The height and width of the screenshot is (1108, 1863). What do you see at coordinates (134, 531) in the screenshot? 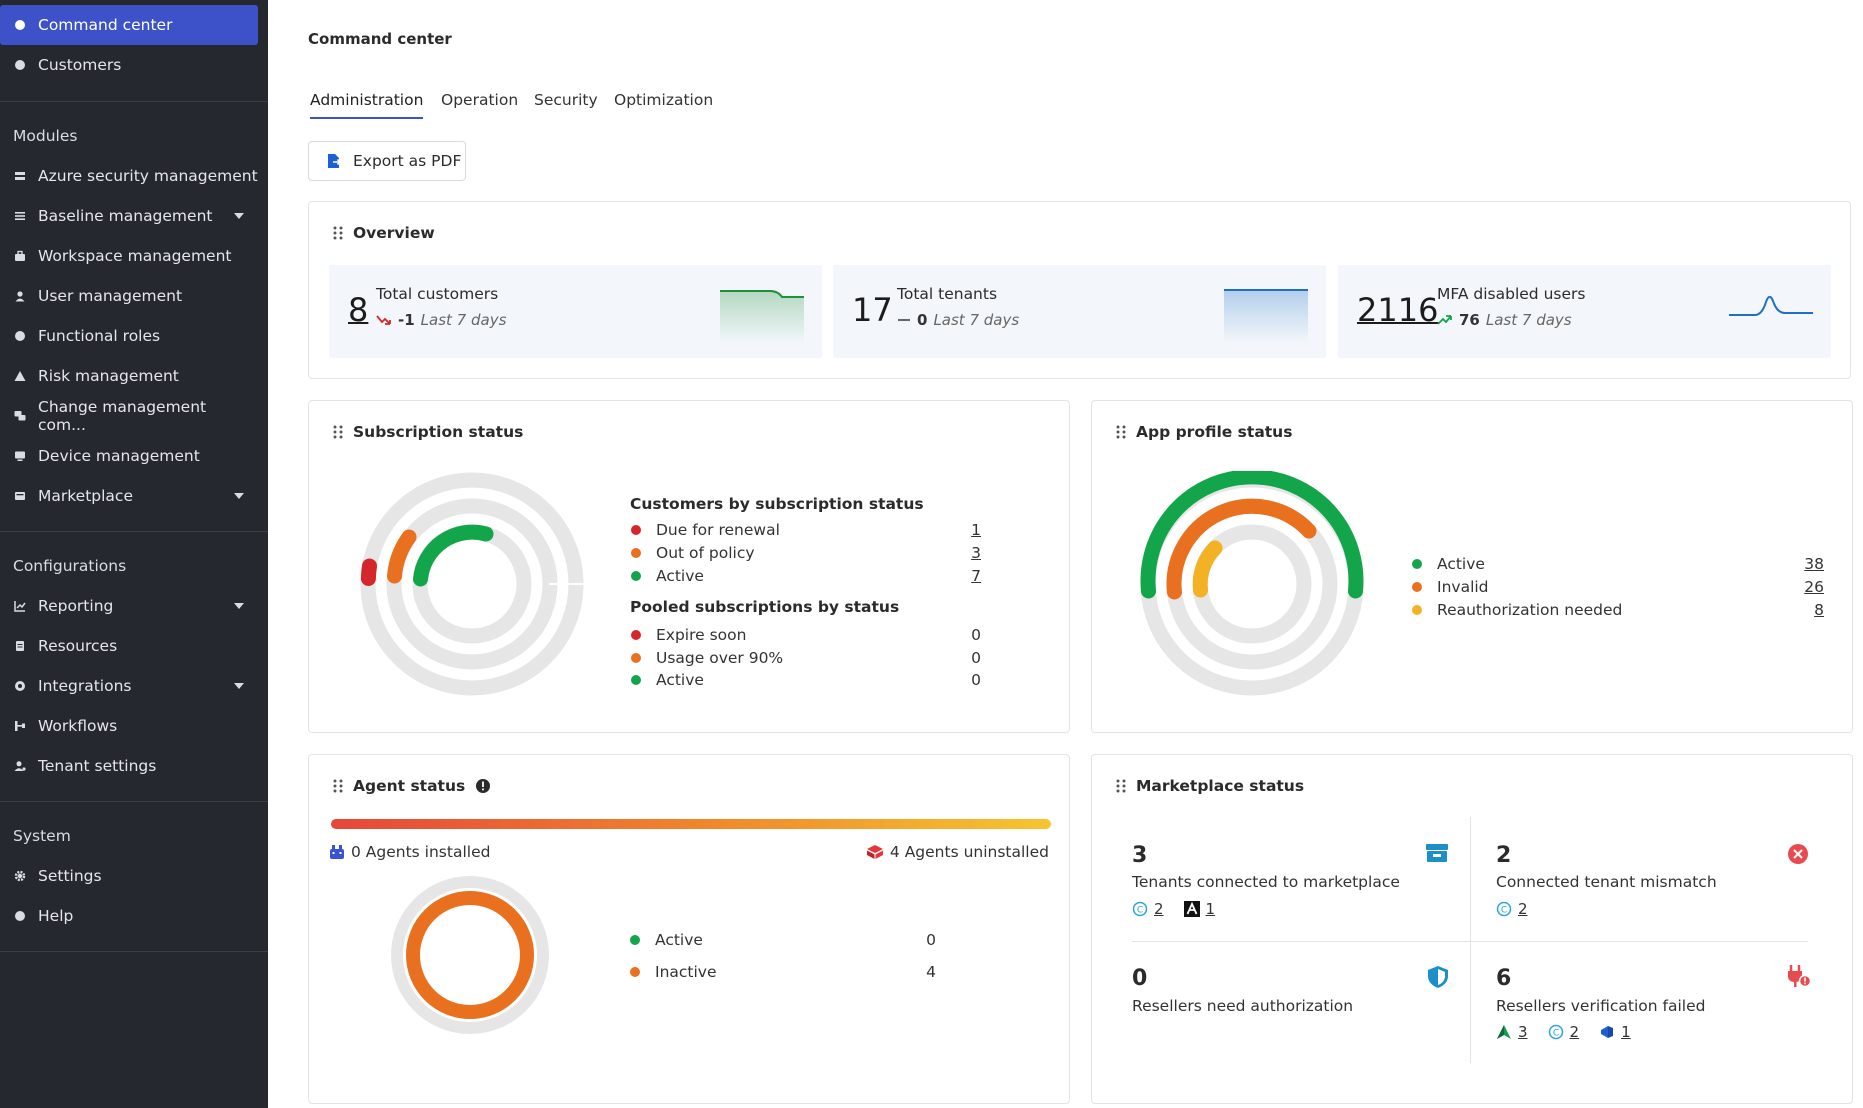
I see `divider` at bounding box center [134, 531].